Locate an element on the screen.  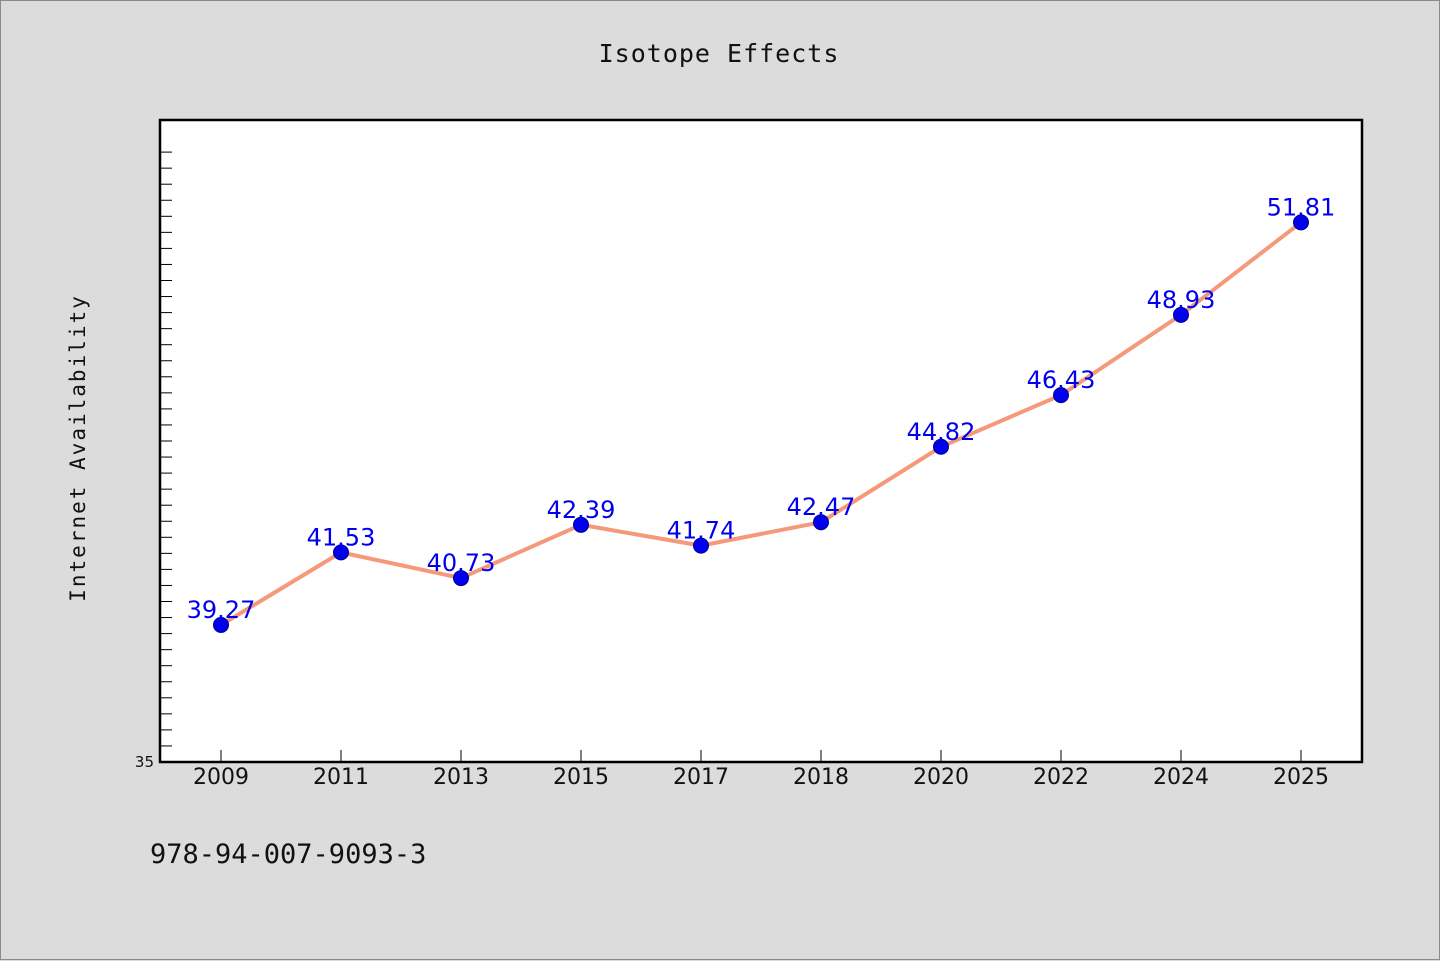
x-tick-label: 2022 is located at coordinates (1061, 777).